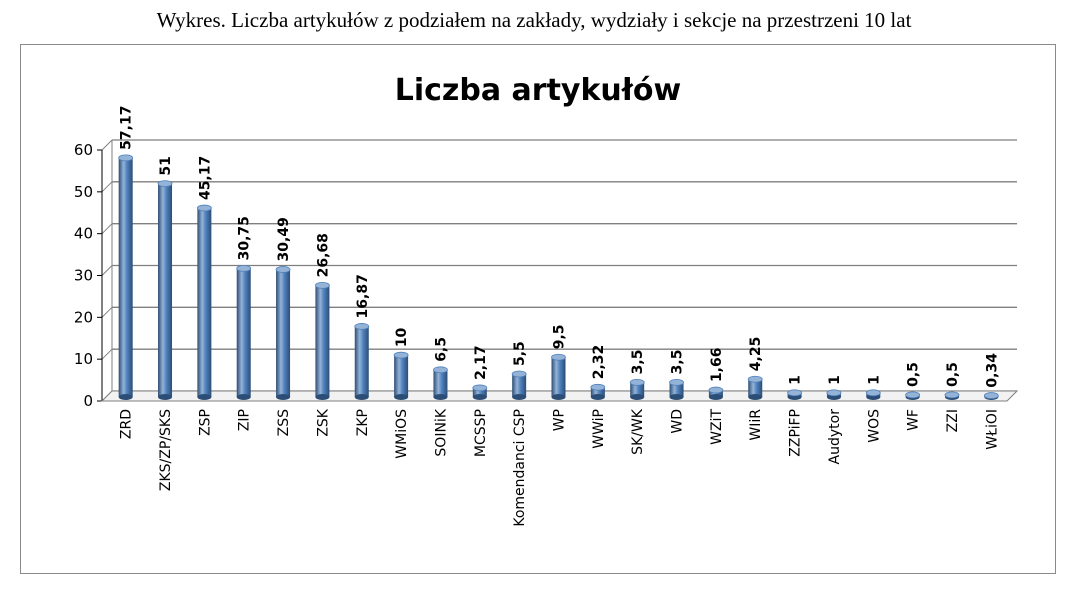  Describe the element at coordinates (992, 370) in the screenshot. I see `data-label: 0,34` at that location.